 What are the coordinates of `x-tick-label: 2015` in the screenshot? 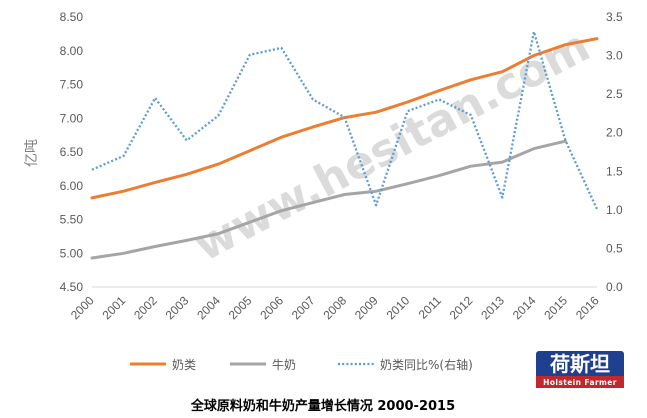 It's located at (555, 307).